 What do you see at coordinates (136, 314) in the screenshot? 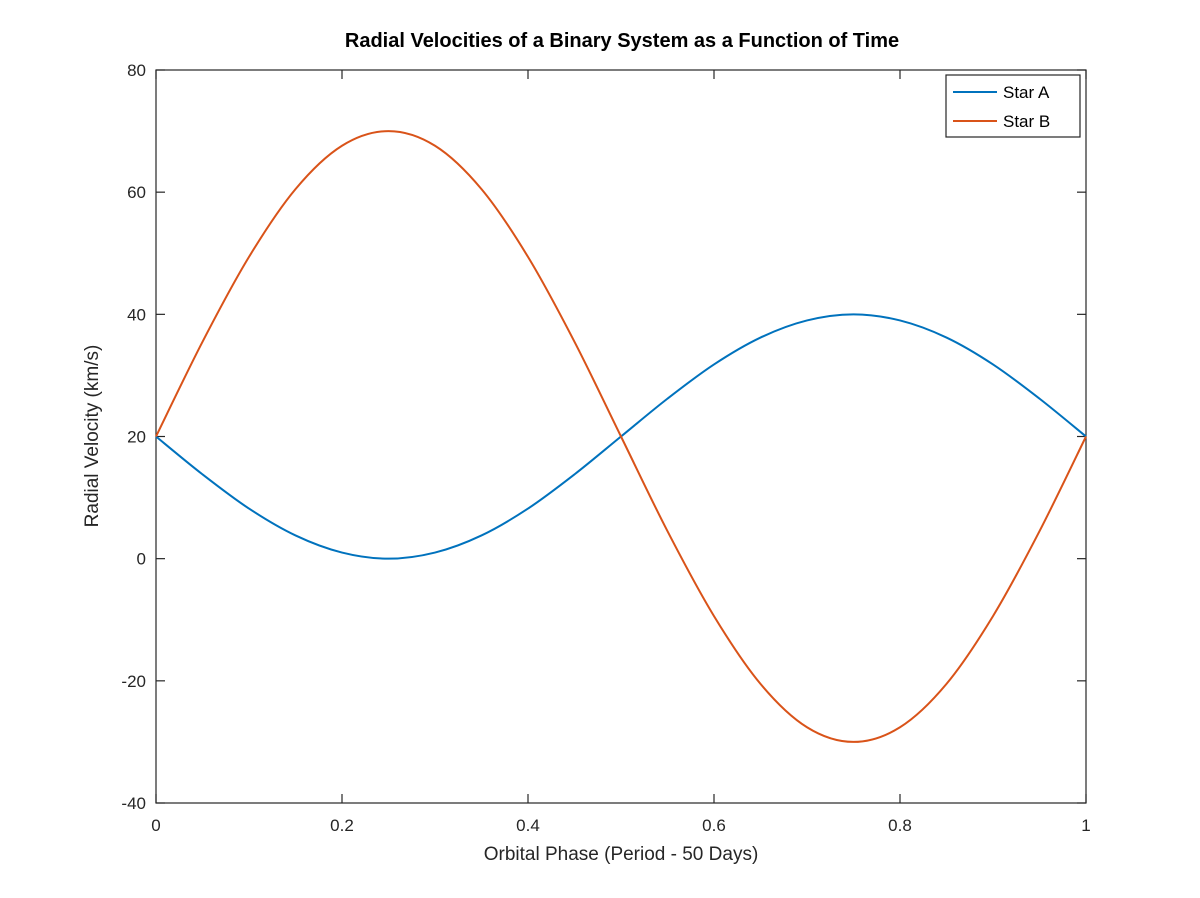
I see `y-tick-label: 40` at bounding box center [136, 314].